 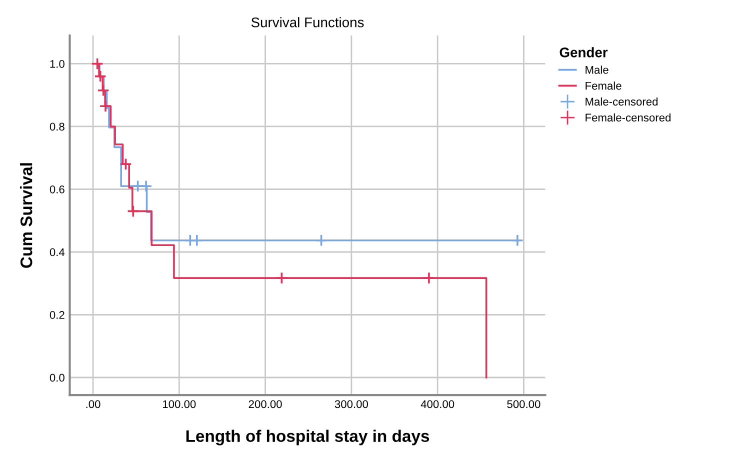 What do you see at coordinates (57, 64) in the screenshot?
I see `y-tick-label: 1.0` at bounding box center [57, 64].